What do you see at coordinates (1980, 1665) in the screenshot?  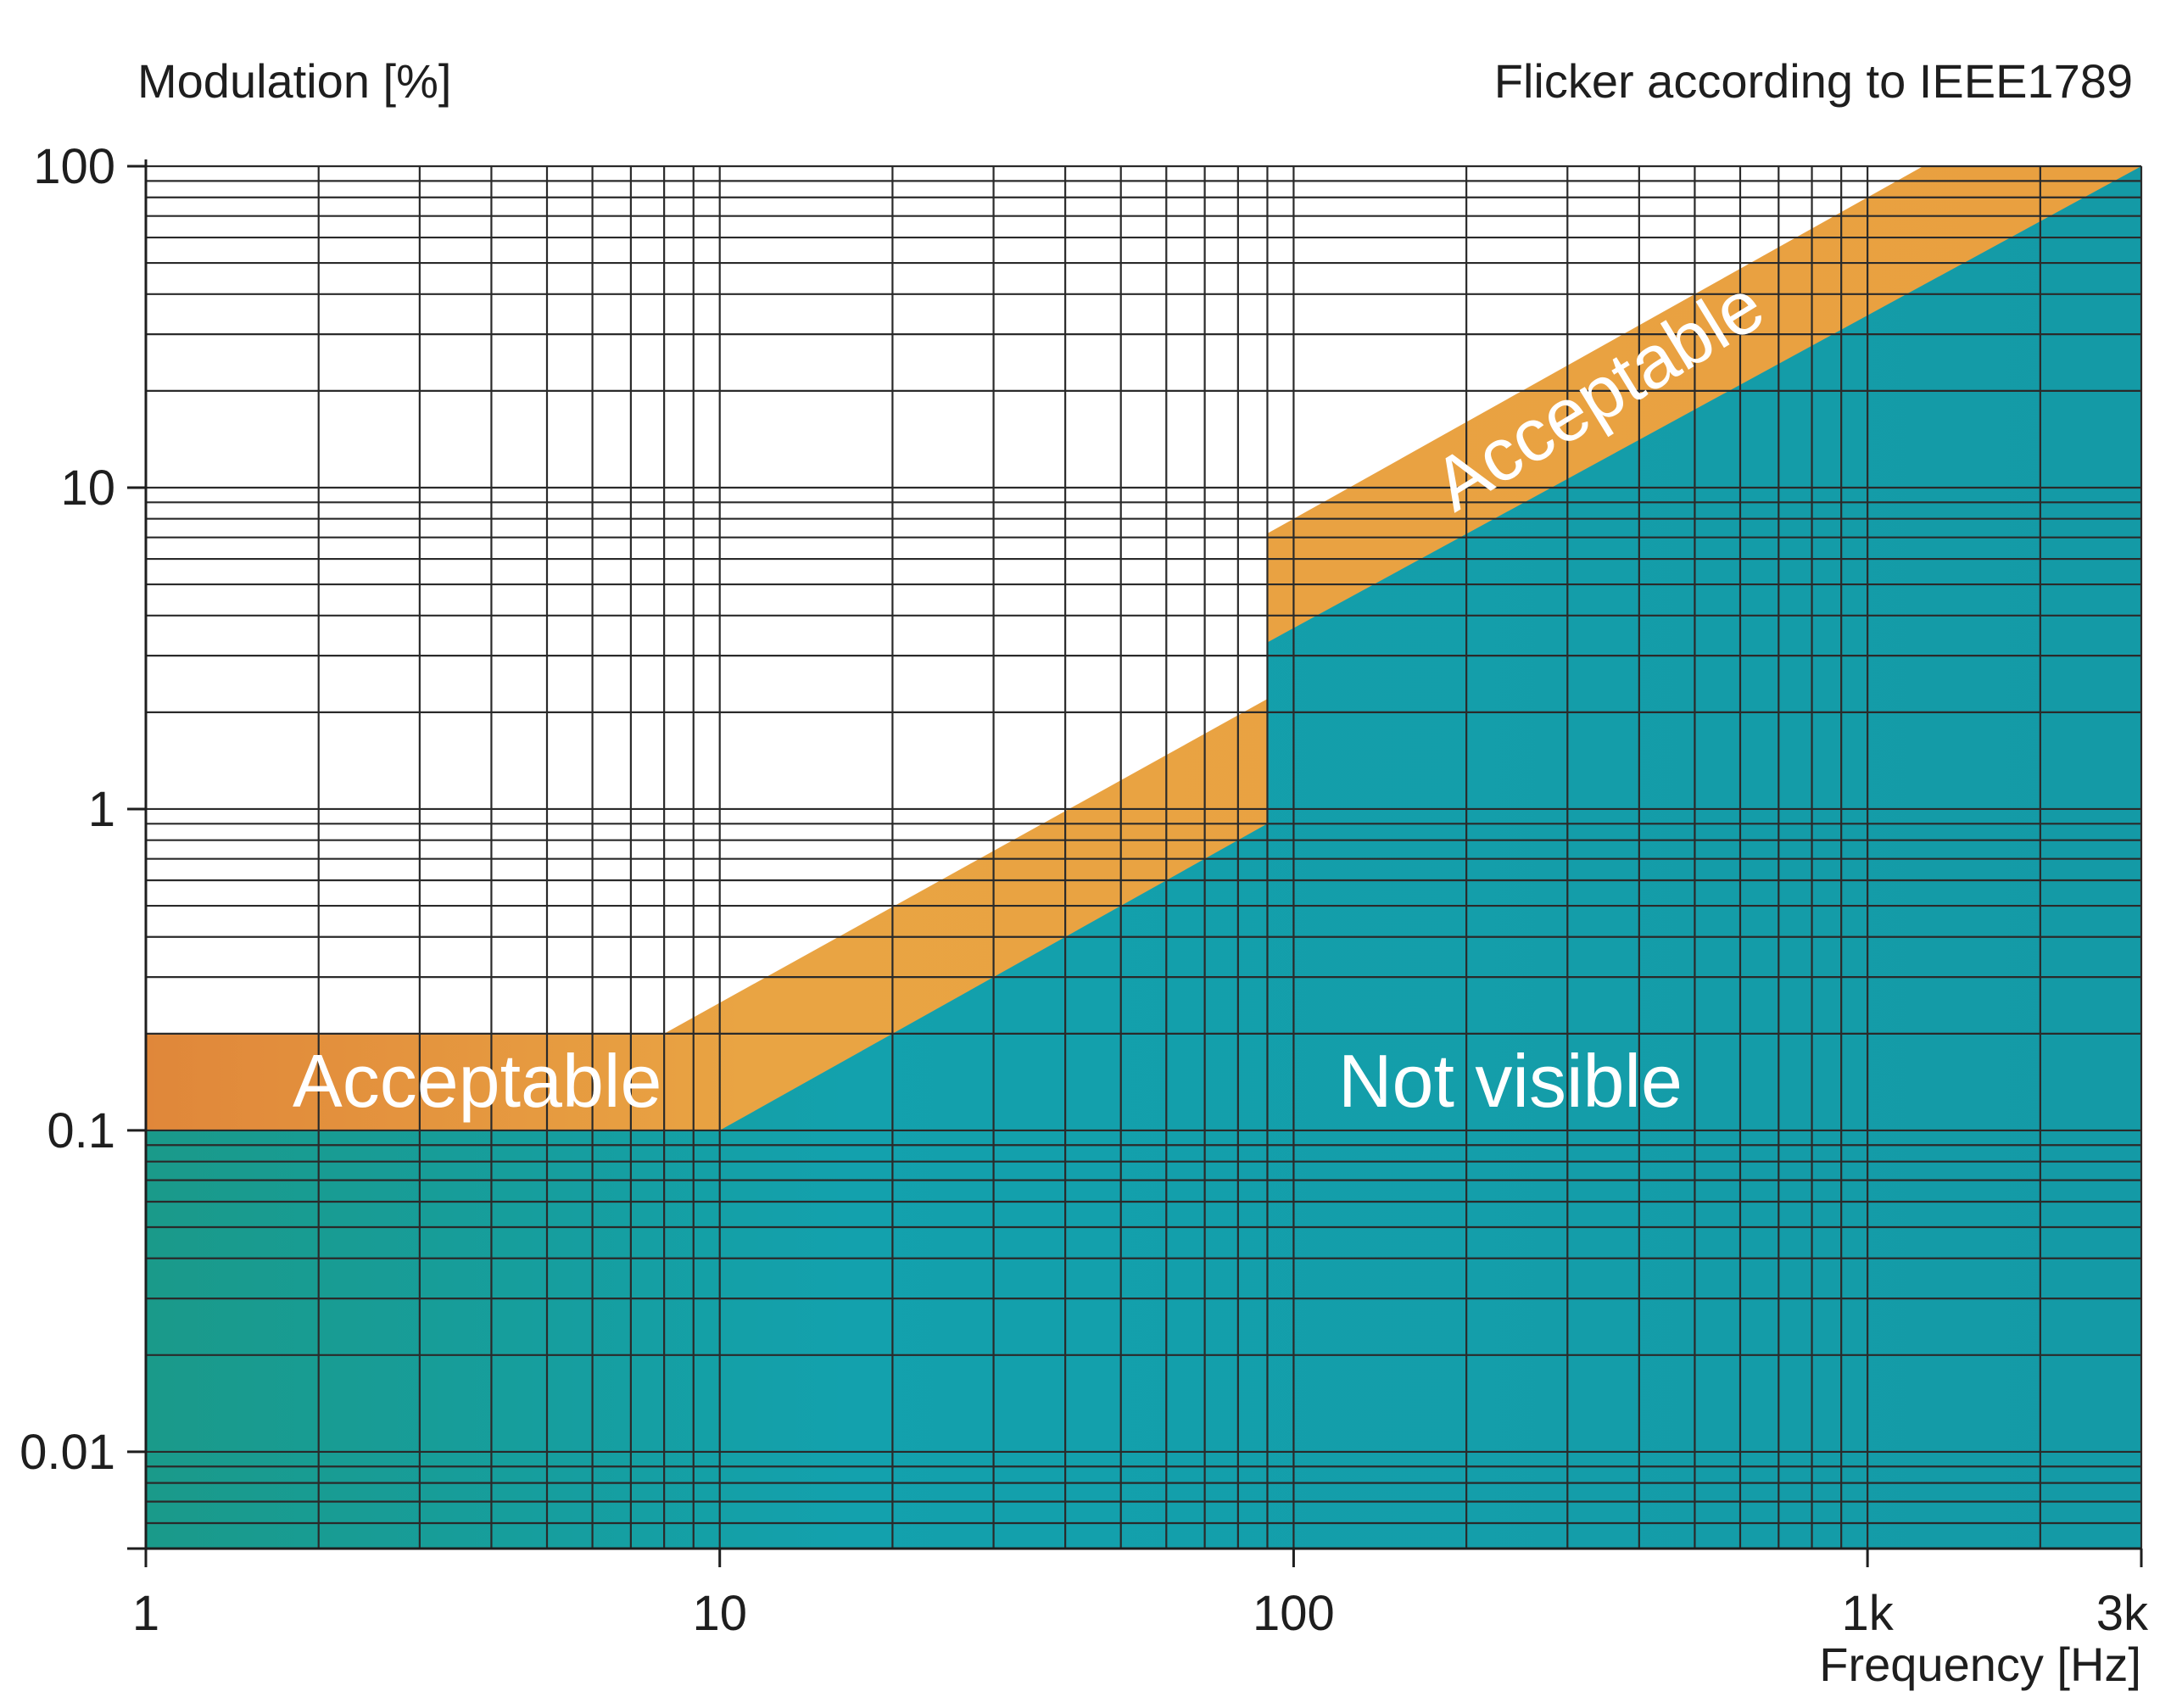 I see `x-axis-label: Frequency [Hz]` at bounding box center [1980, 1665].